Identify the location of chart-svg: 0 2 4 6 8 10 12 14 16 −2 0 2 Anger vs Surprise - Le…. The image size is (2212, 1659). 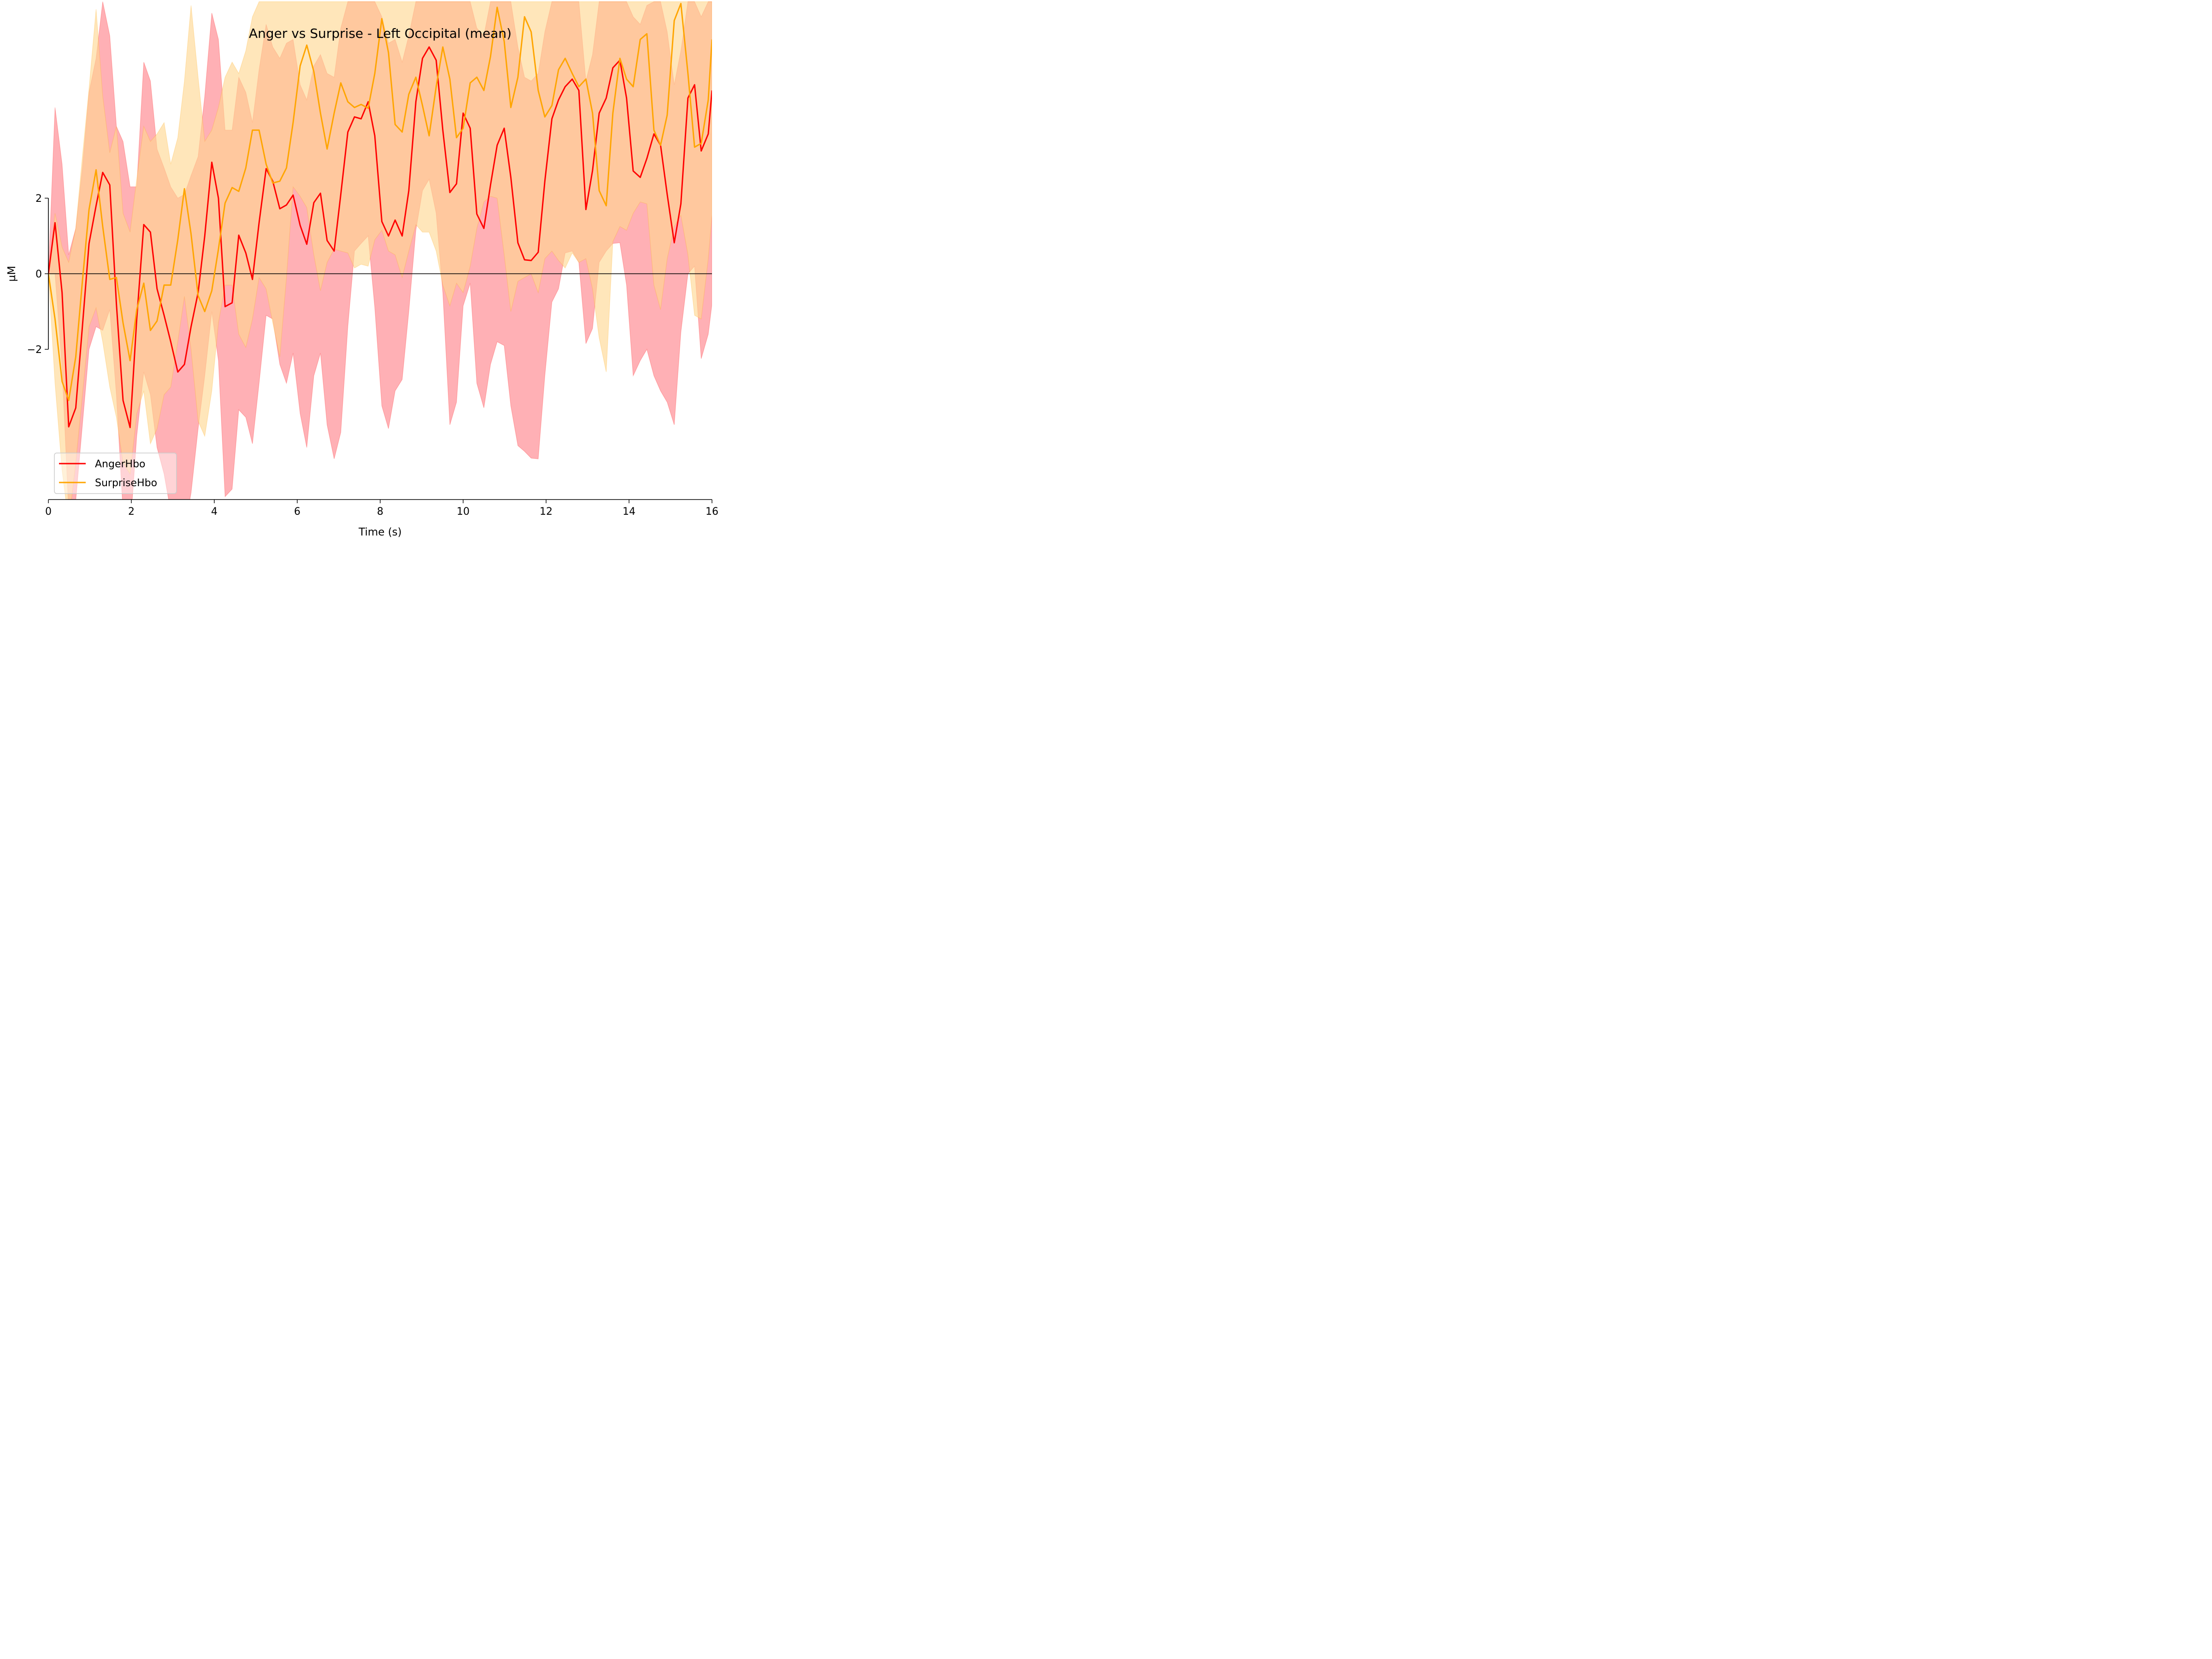
(362, 269).